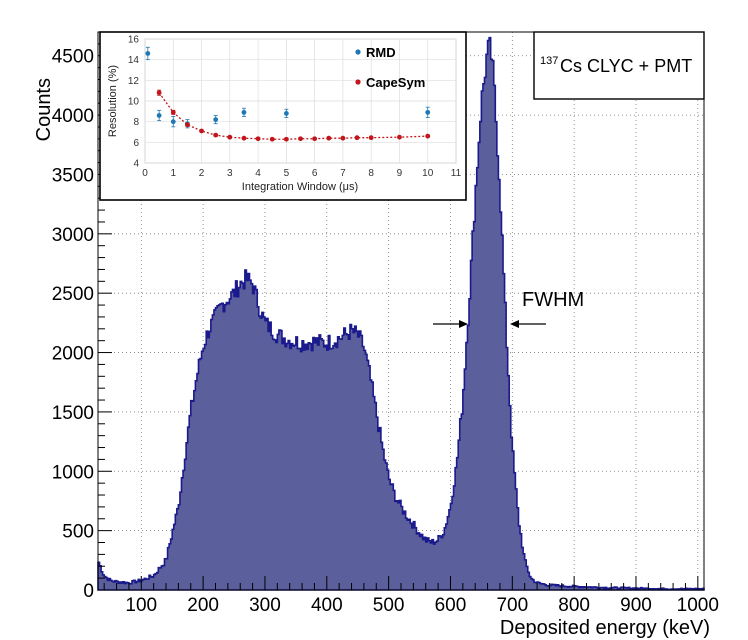 The width and height of the screenshot is (748, 640). What do you see at coordinates (287, 173) in the screenshot?
I see `inset-x-tick-label: 5` at bounding box center [287, 173].